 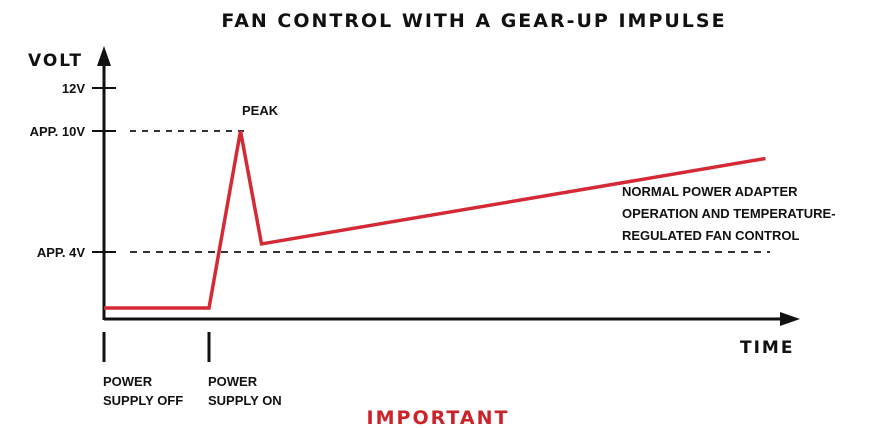 What do you see at coordinates (767, 348) in the screenshot?
I see `x-axis-label: TIME` at bounding box center [767, 348].